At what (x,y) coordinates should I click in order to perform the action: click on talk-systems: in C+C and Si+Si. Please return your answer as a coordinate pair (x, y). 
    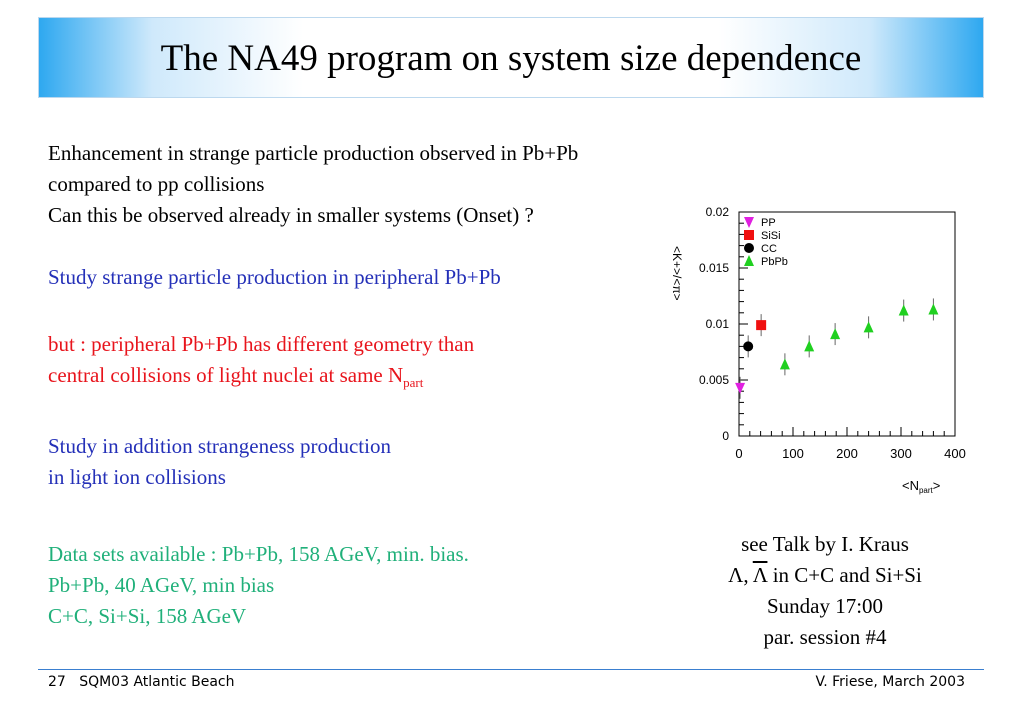
    Looking at the image, I should click on (844, 575).